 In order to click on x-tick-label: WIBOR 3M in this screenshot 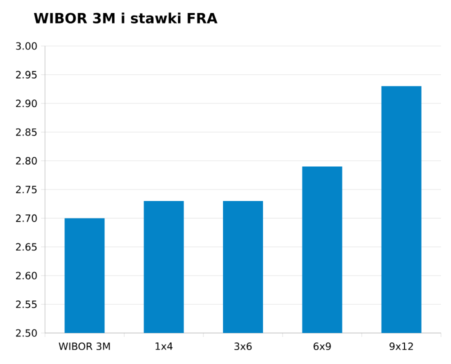, I will do `click(84, 346)`.